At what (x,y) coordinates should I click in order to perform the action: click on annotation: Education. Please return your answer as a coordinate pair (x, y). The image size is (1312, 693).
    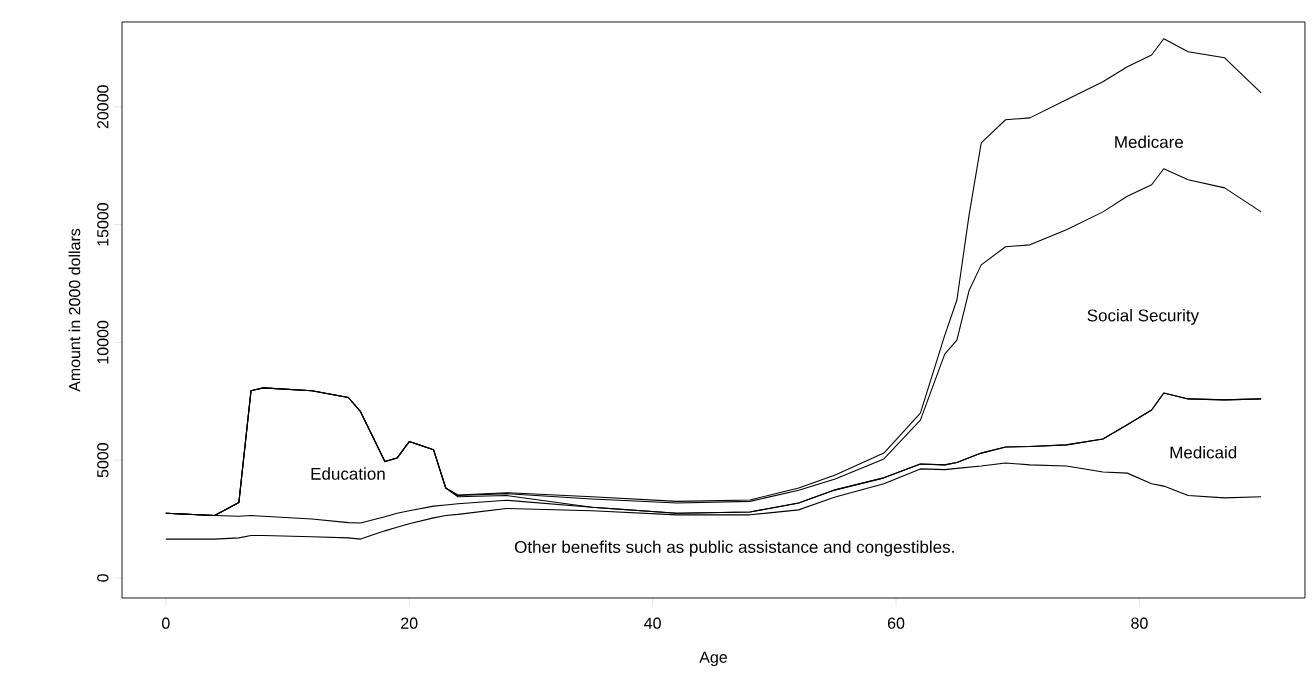
    Looking at the image, I should click on (348, 473).